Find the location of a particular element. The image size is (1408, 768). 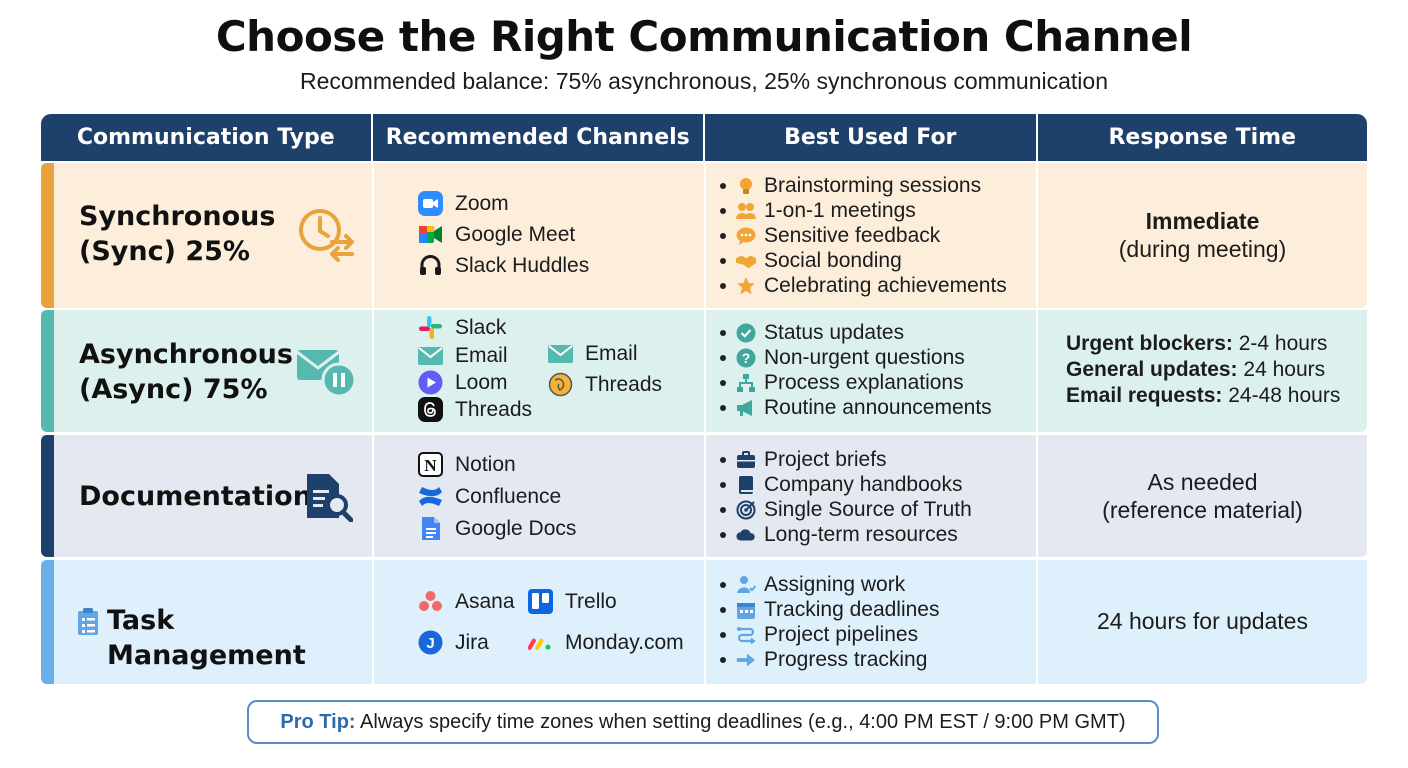

notion-icon: N is located at coordinates (430, 464).